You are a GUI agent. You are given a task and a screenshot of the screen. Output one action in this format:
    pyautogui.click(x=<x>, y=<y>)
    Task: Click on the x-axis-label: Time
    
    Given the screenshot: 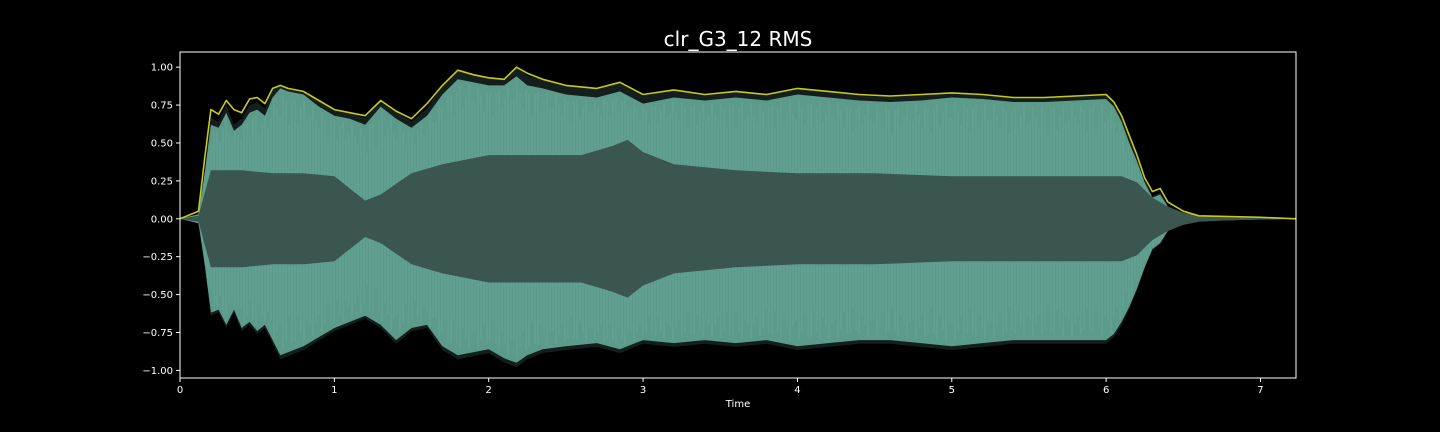 What is the action you would take?
    pyautogui.click(x=737, y=404)
    